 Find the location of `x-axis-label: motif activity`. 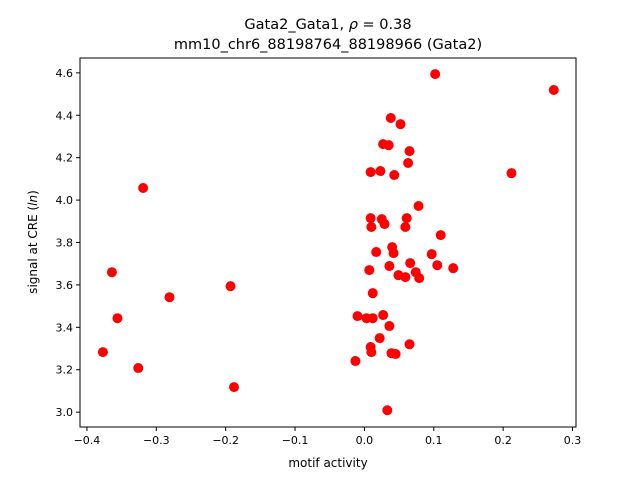

x-axis-label: motif activity is located at coordinates (327, 463).